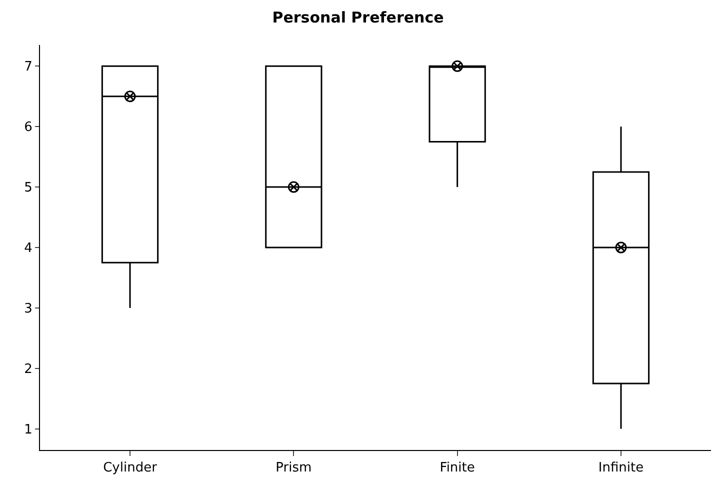  I want to click on y-tick-label: 1, so click(28, 430).